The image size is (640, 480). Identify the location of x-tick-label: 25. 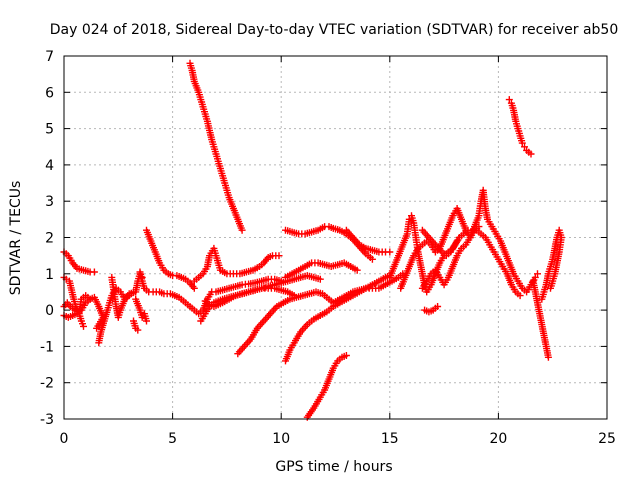
(607, 439).